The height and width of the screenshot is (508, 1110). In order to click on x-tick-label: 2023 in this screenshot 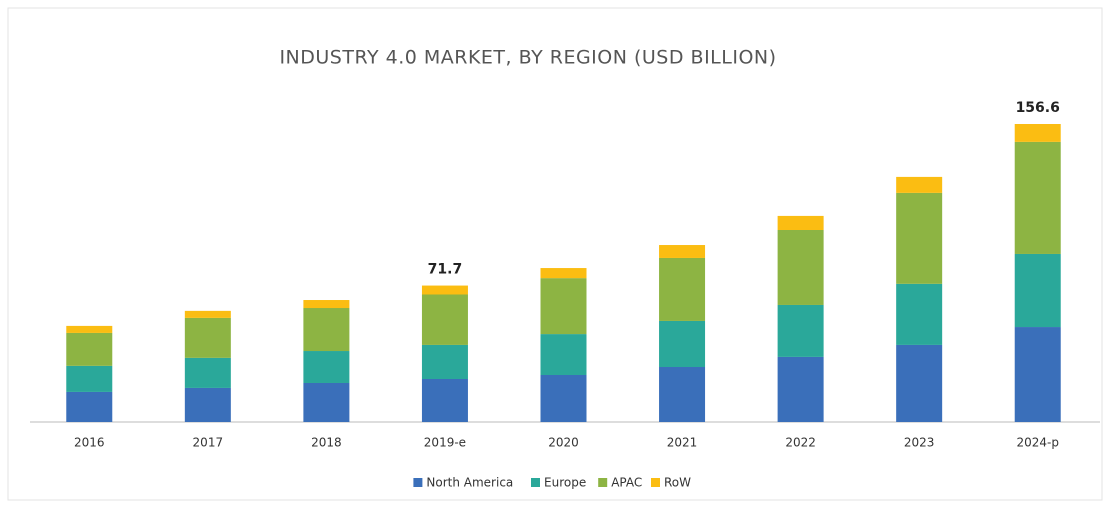, I will do `click(919, 443)`.